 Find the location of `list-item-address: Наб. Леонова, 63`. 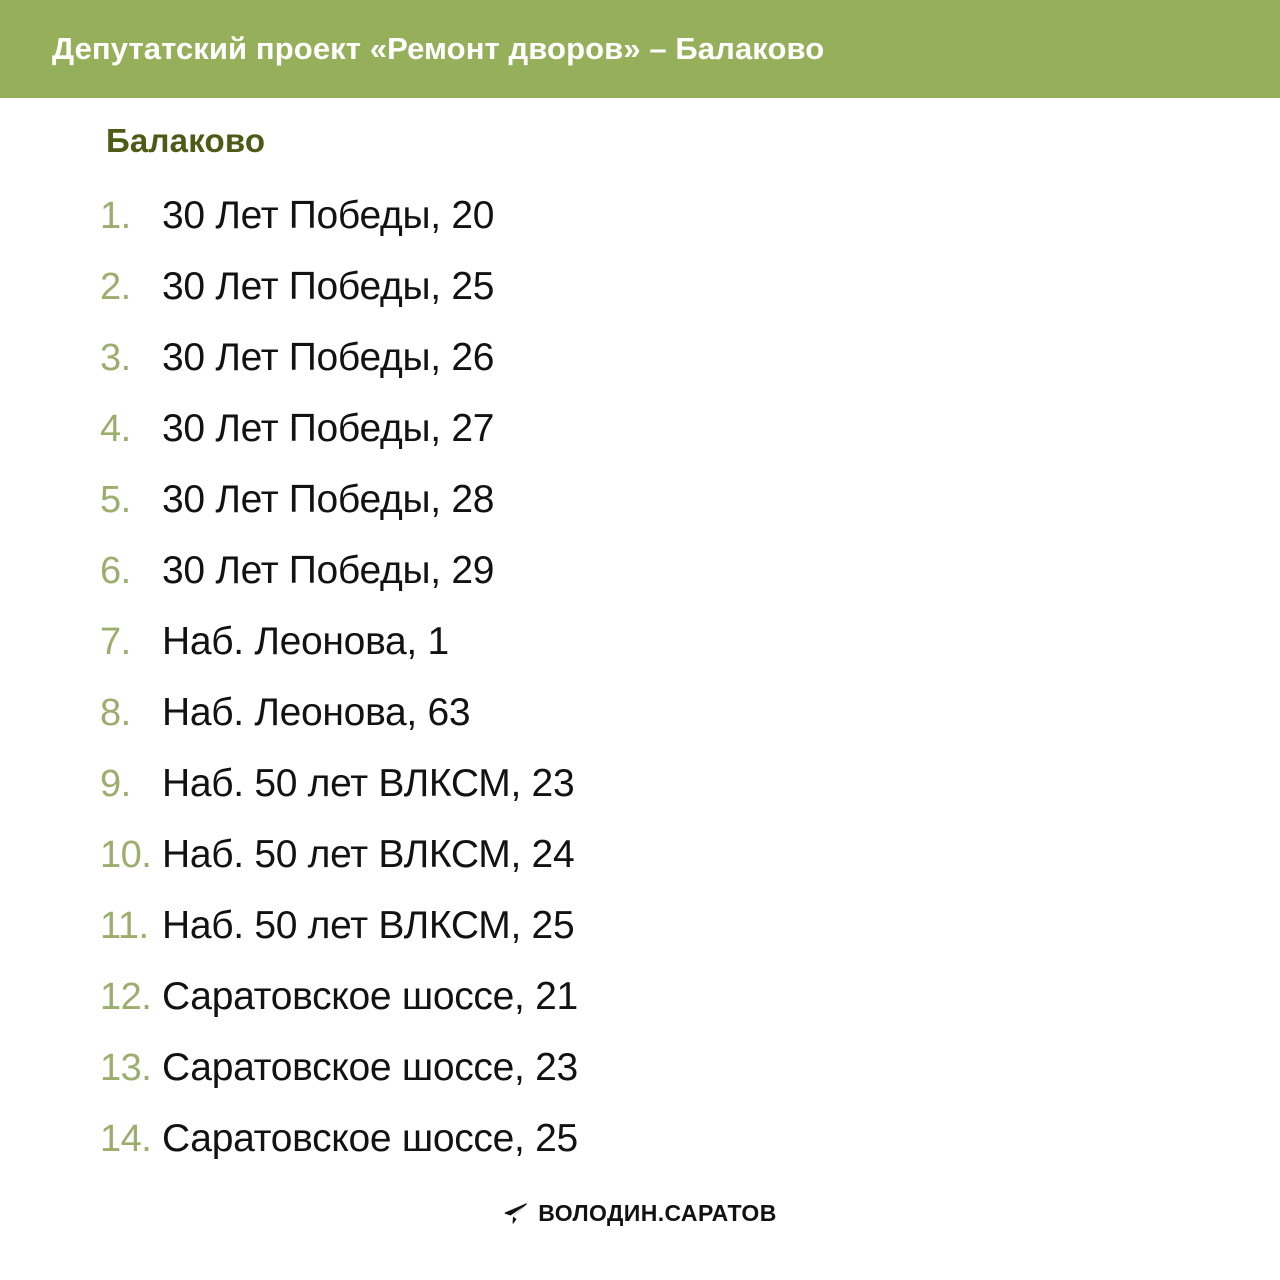

list-item-address: Наб. Леонова, 63 is located at coordinates (316, 712).